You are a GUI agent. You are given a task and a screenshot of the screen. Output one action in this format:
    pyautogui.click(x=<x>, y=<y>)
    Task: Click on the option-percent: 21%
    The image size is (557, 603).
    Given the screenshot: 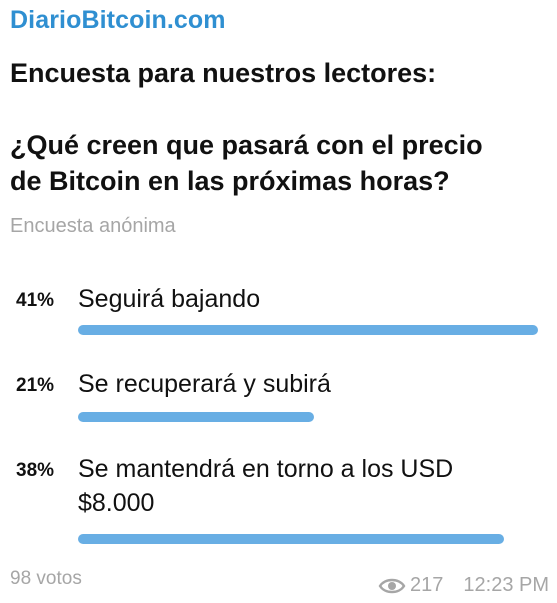 What is the action you would take?
    pyautogui.click(x=35, y=385)
    